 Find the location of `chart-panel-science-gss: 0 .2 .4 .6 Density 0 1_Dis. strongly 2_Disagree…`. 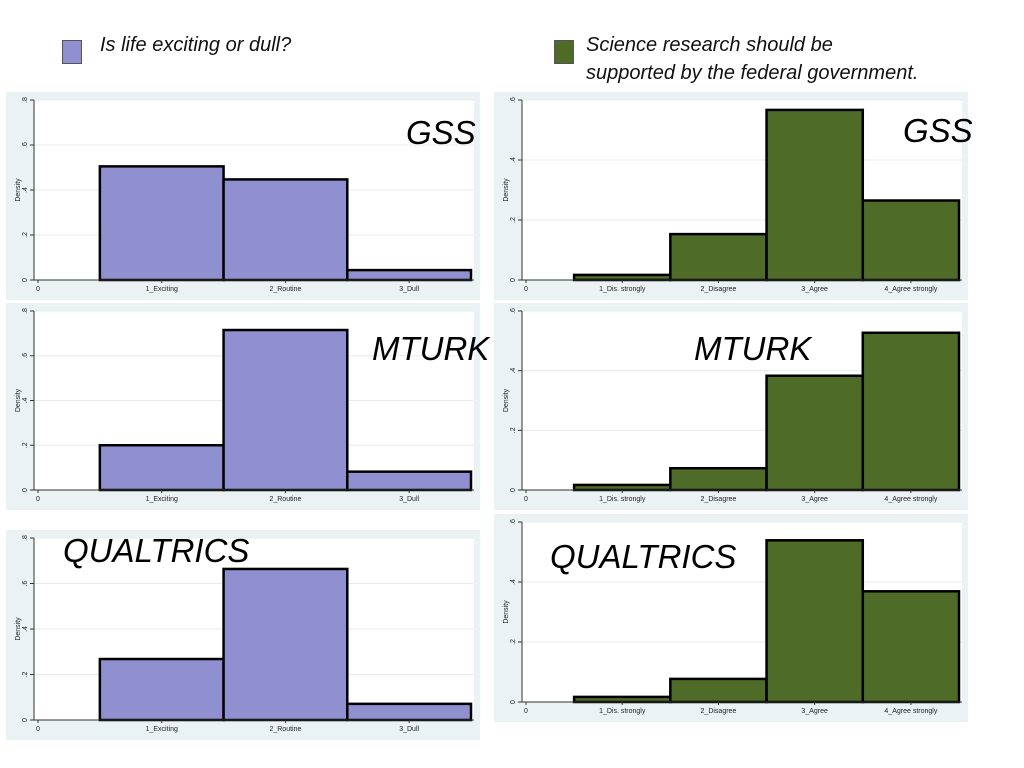

chart-panel-science-gss: 0 .2 .4 .6 Density 0 1_Dis. strongly 2_Disagree… is located at coordinates (731, 196).